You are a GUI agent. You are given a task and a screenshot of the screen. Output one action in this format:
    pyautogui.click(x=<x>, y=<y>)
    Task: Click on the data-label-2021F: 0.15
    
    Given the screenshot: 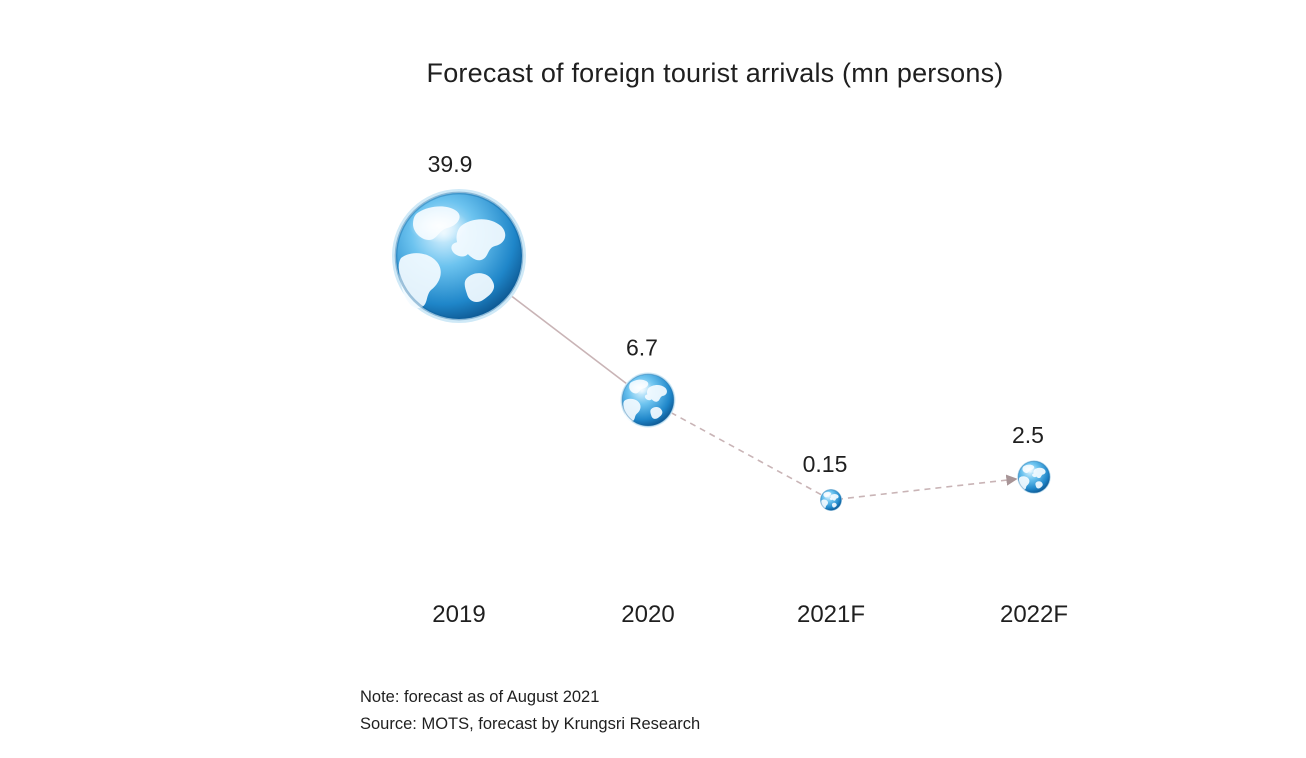 What is the action you would take?
    pyautogui.click(x=825, y=464)
    